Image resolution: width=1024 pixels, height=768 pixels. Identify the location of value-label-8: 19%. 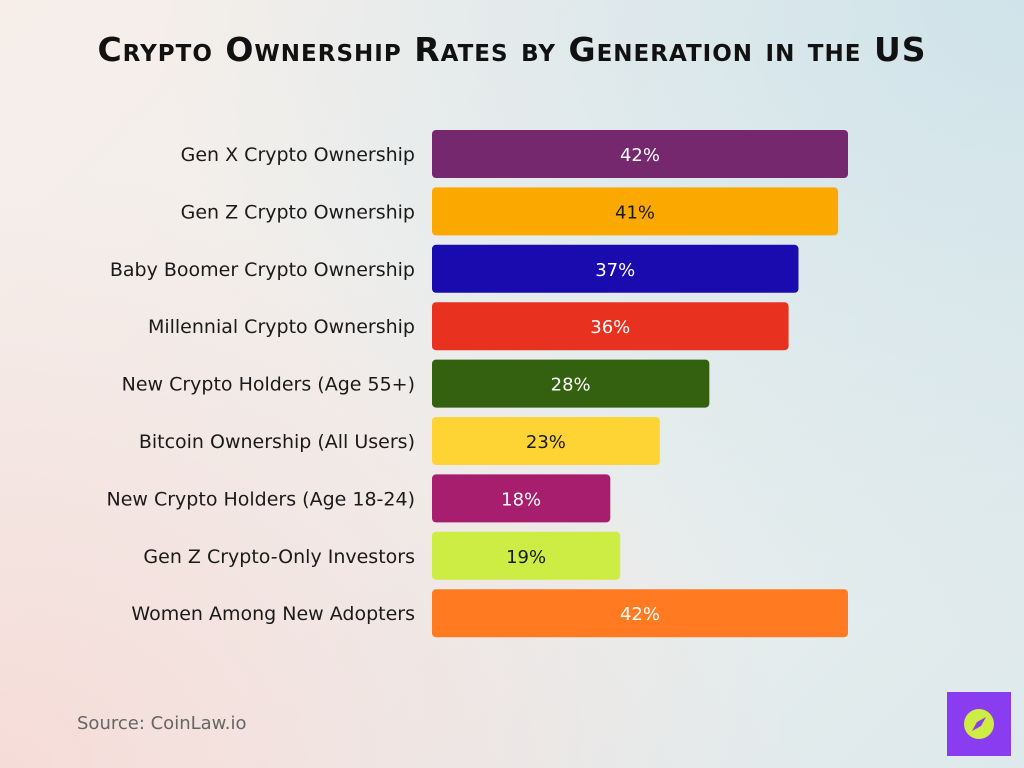
(526, 557).